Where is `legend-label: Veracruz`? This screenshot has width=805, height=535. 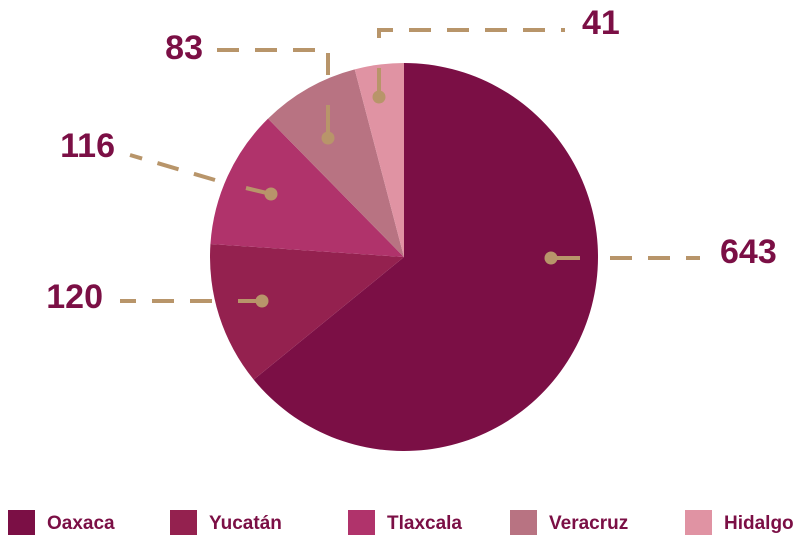 legend-label: Veracruz is located at coordinates (588, 523).